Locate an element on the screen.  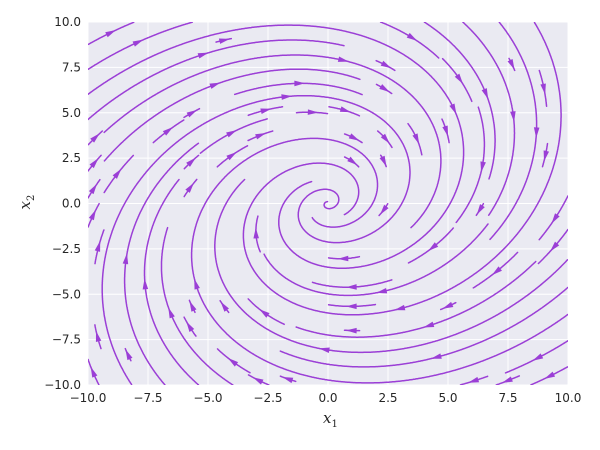
y-tick-label: 10.0 is located at coordinates (67, 22).